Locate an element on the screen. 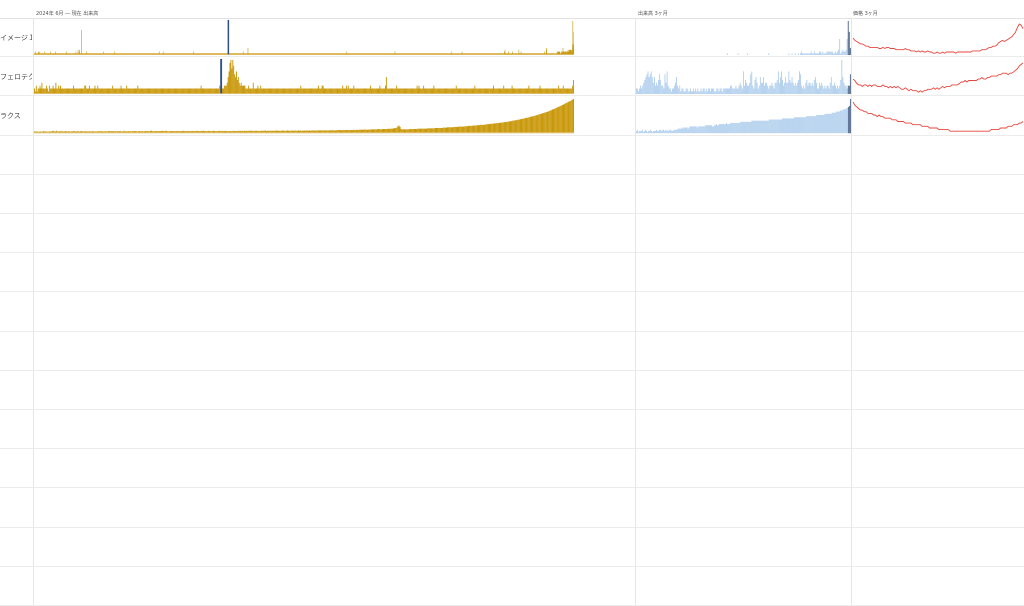 The image size is (1024, 606). price-3m-chart is located at coordinates (938, 38).